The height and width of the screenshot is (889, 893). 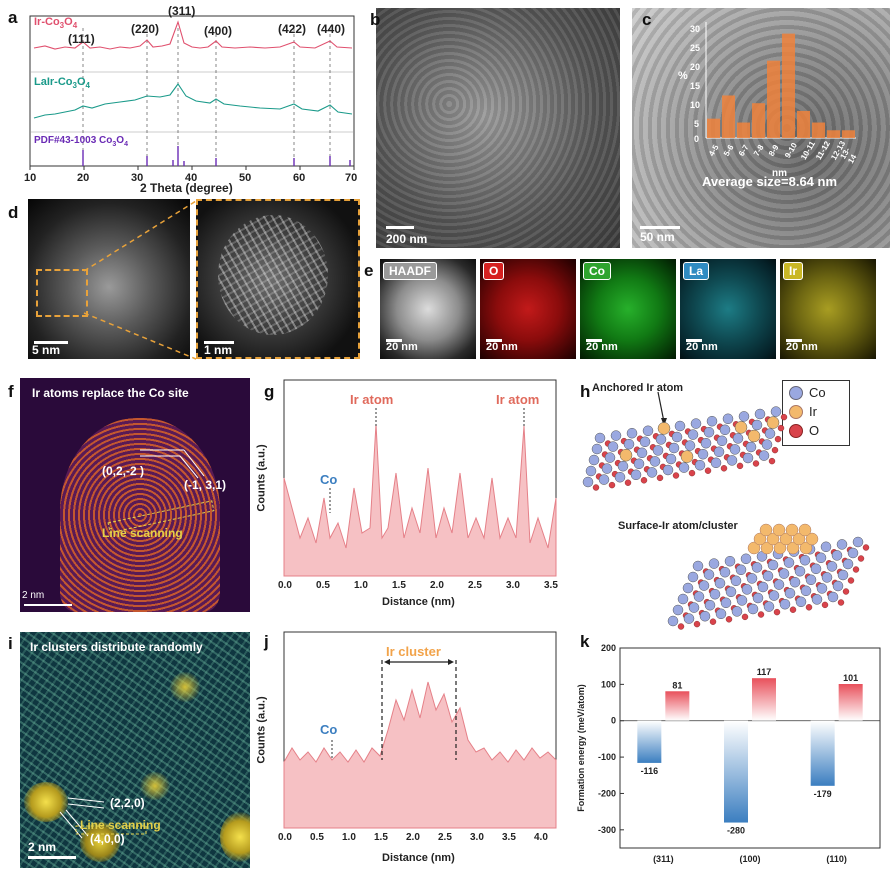 What do you see at coordinates (437, 585) in the screenshot?
I see `x-tick: 2.0` at bounding box center [437, 585].